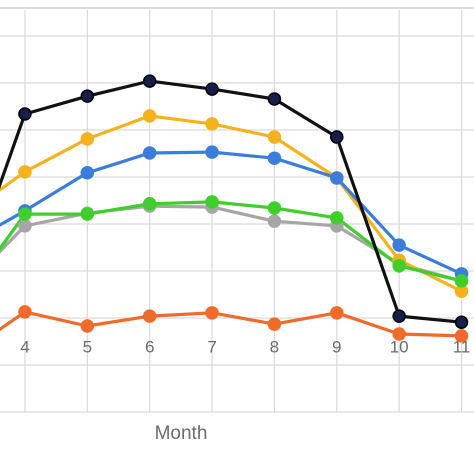 The width and height of the screenshot is (474, 474). What do you see at coordinates (399, 346) in the screenshot?
I see `x-tick-label: 10` at bounding box center [399, 346].